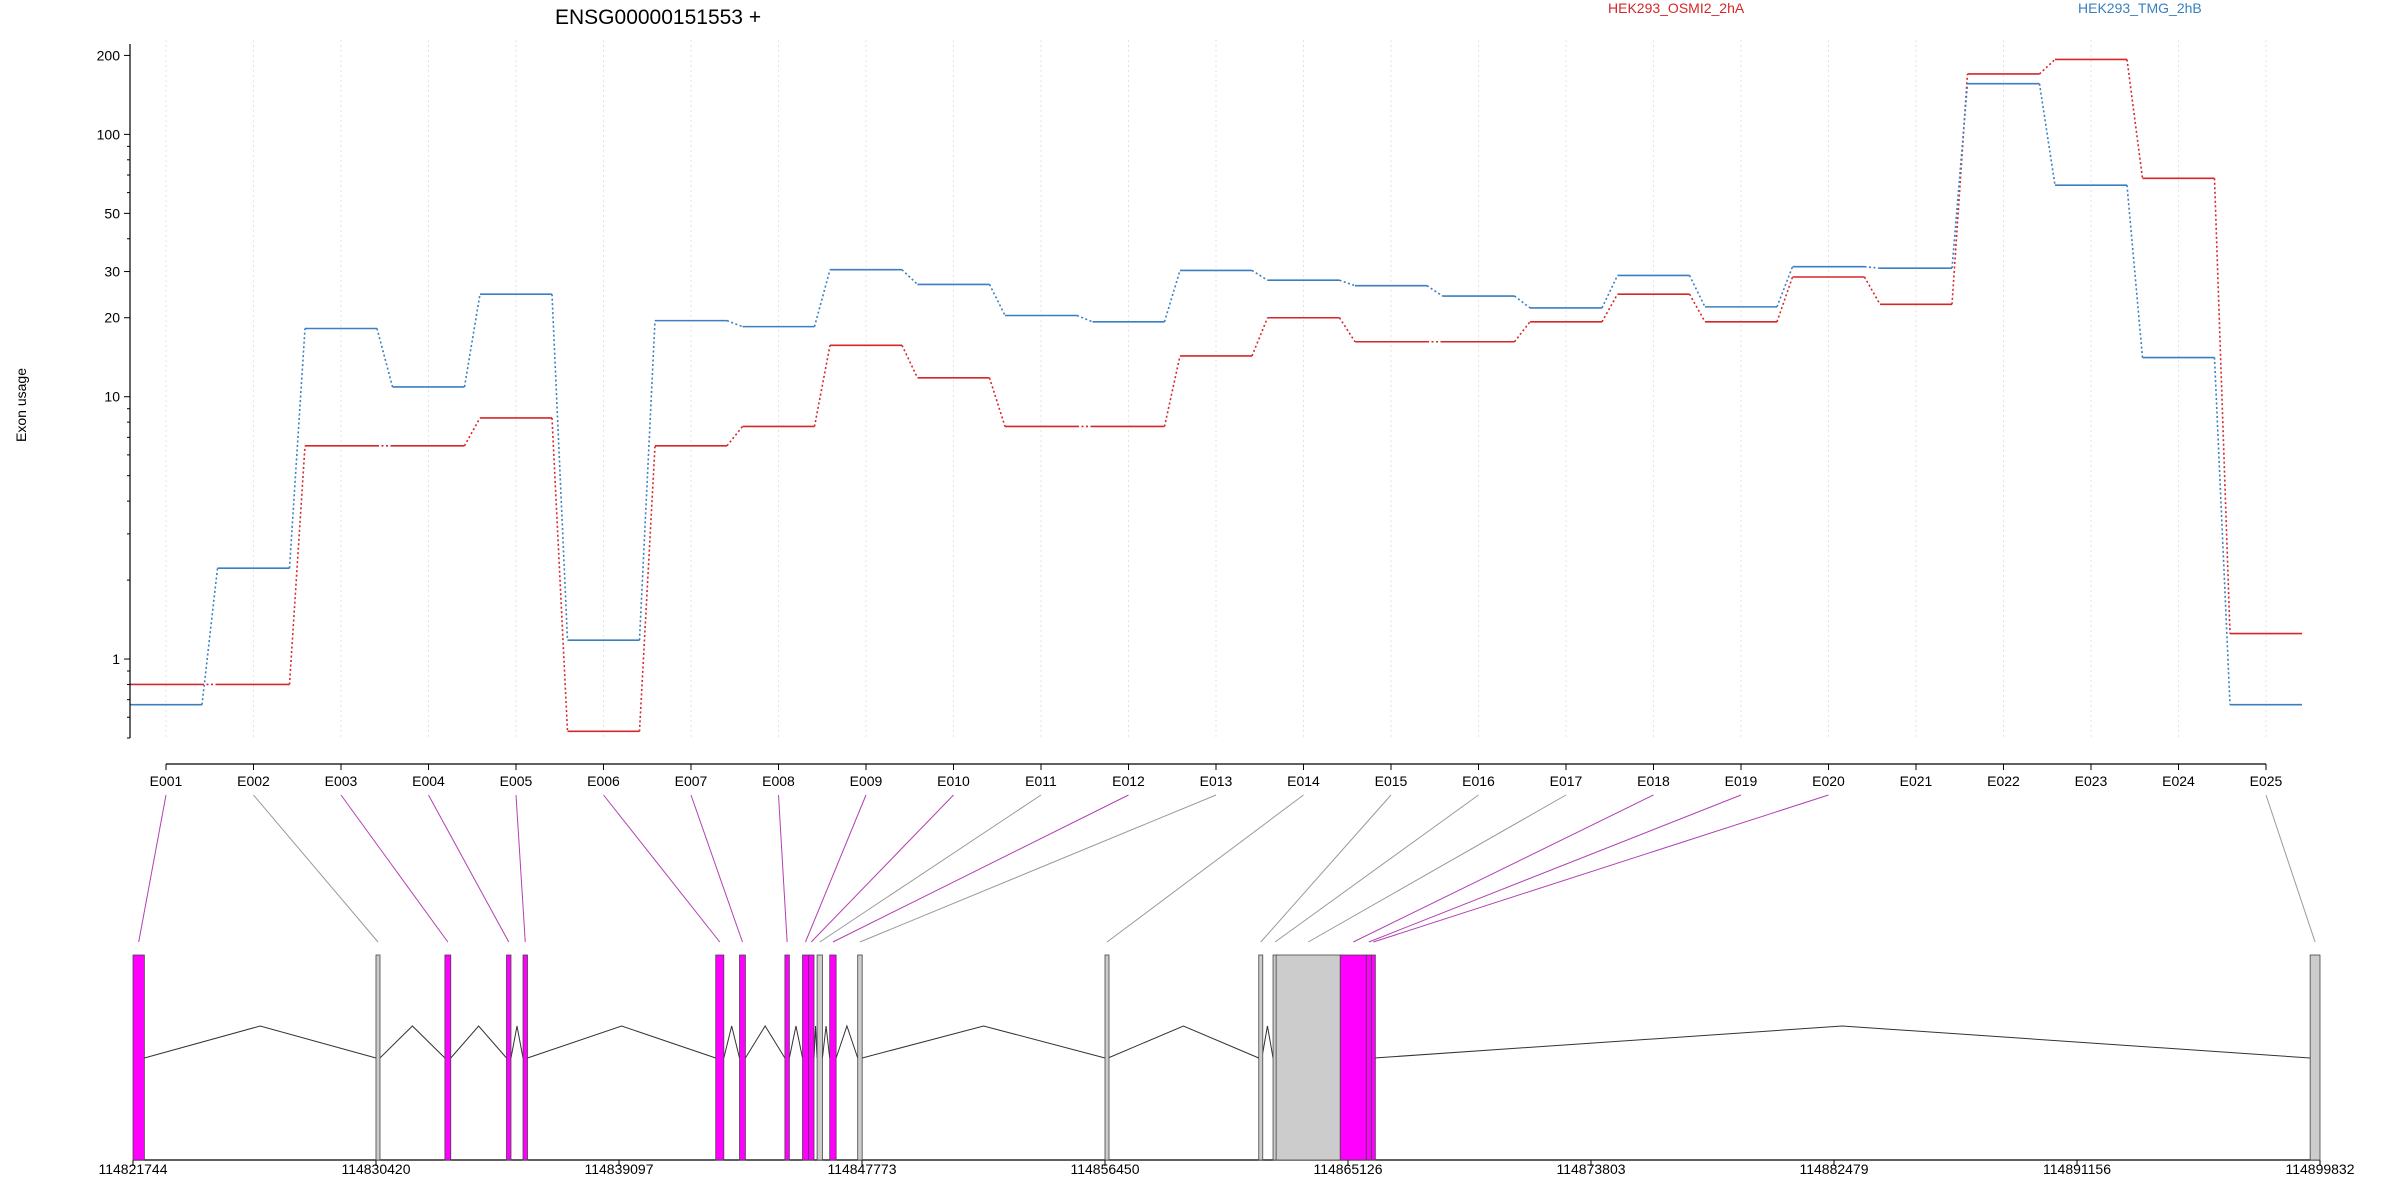 The height and width of the screenshot is (1200, 2400). I want to click on x-tick-label-e022: E022, so click(2003, 781).